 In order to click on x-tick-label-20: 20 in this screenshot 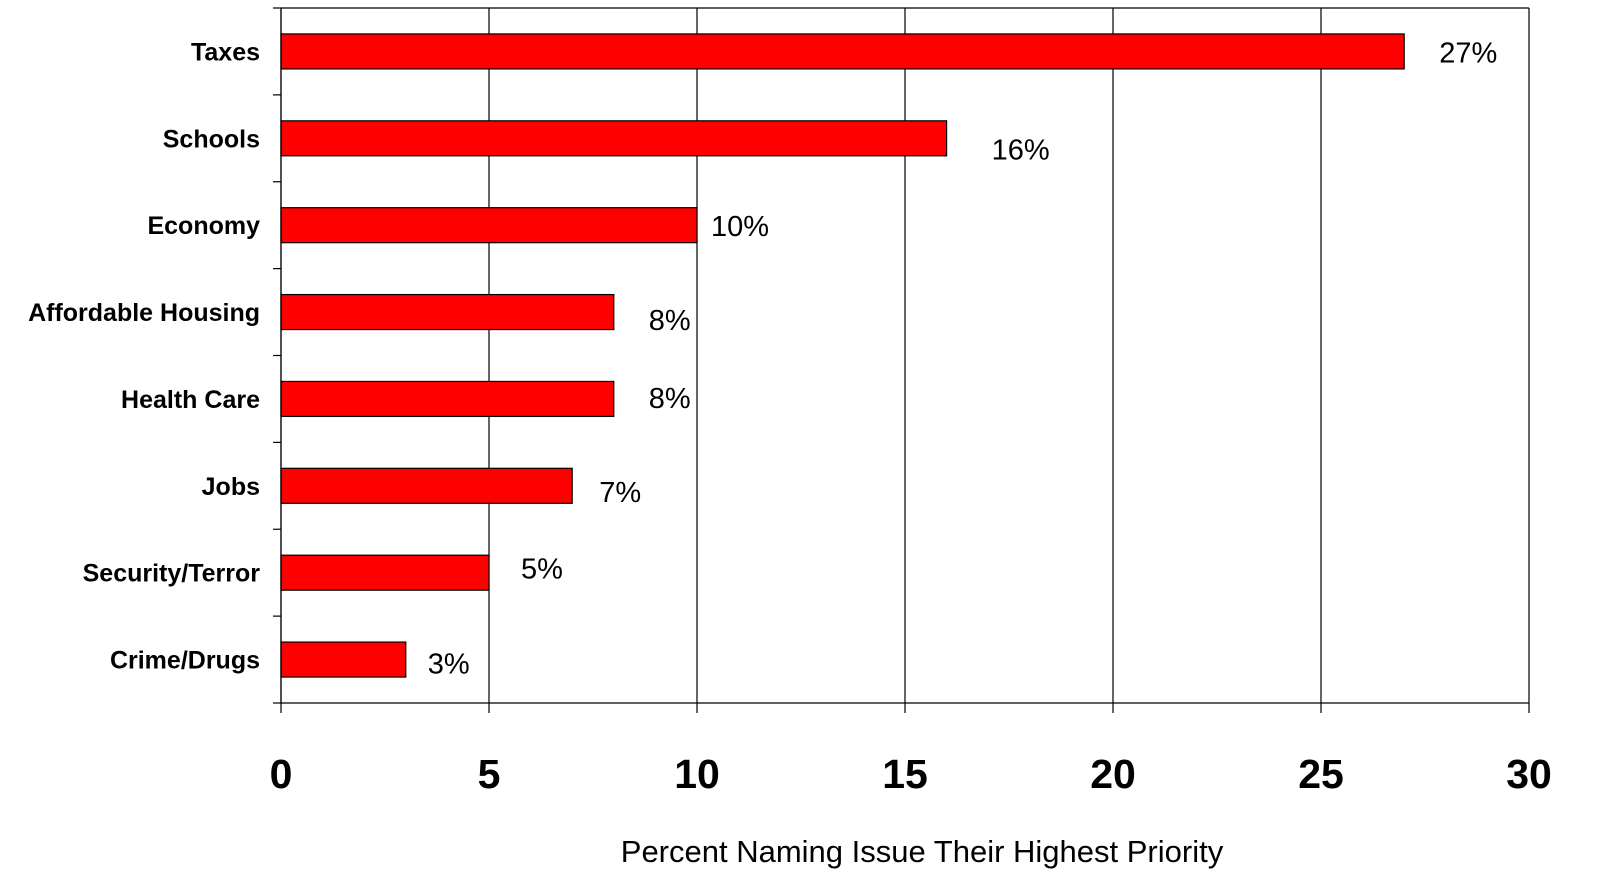, I will do `click(1113, 774)`.